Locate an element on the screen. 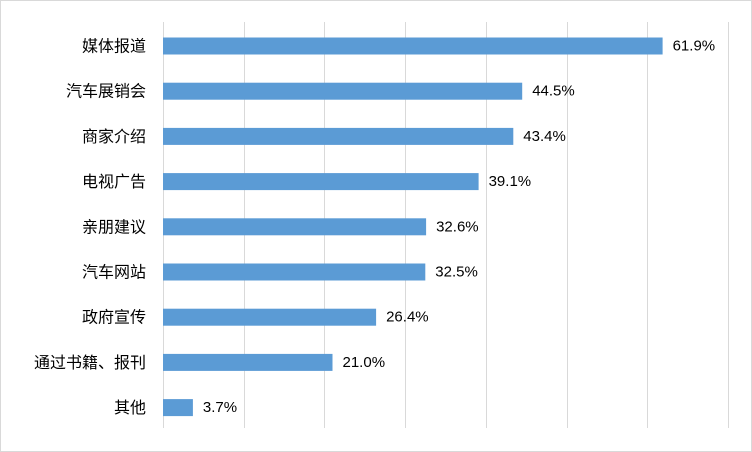 Image resolution: width=752 pixels, height=452 pixels. category-label: 通过书籍、报刊 is located at coordinates (90, 362).